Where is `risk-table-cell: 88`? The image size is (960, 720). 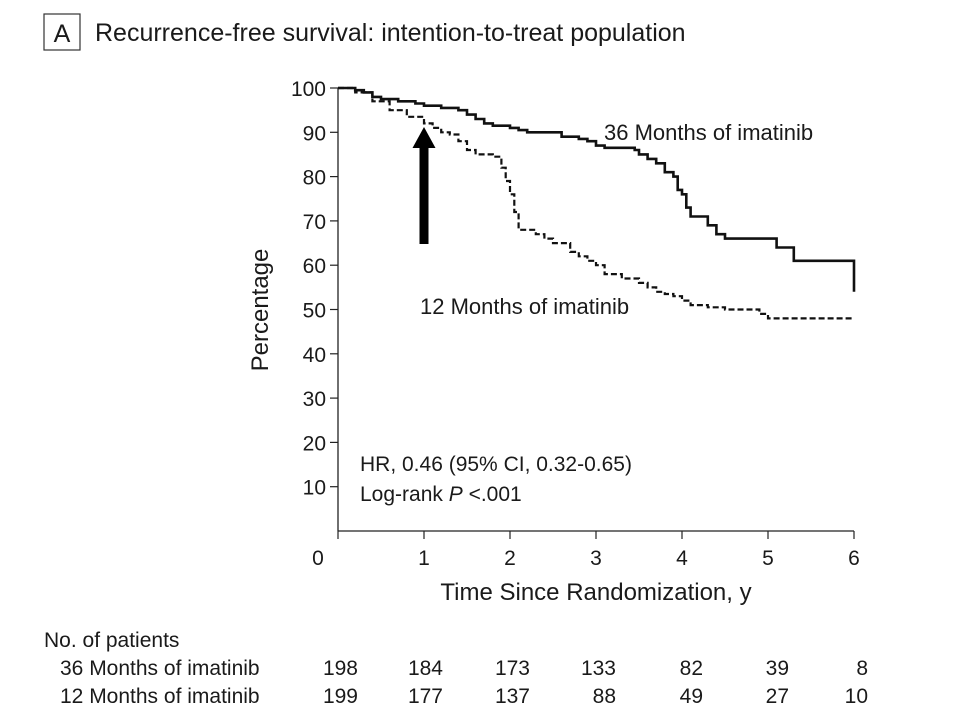 risk-table-cell: 88 is located at coordinates (604, 696).